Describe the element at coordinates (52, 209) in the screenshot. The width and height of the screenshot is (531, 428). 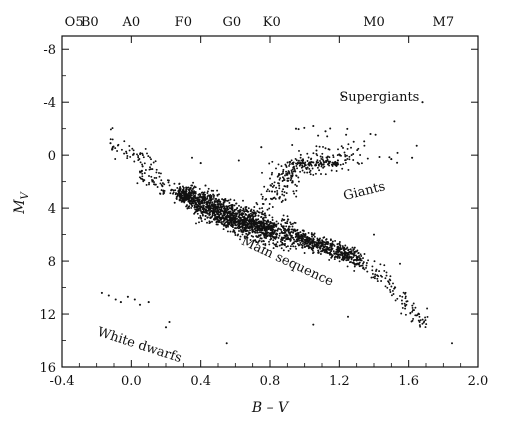
I see `y-tick-label: 4` at that location.